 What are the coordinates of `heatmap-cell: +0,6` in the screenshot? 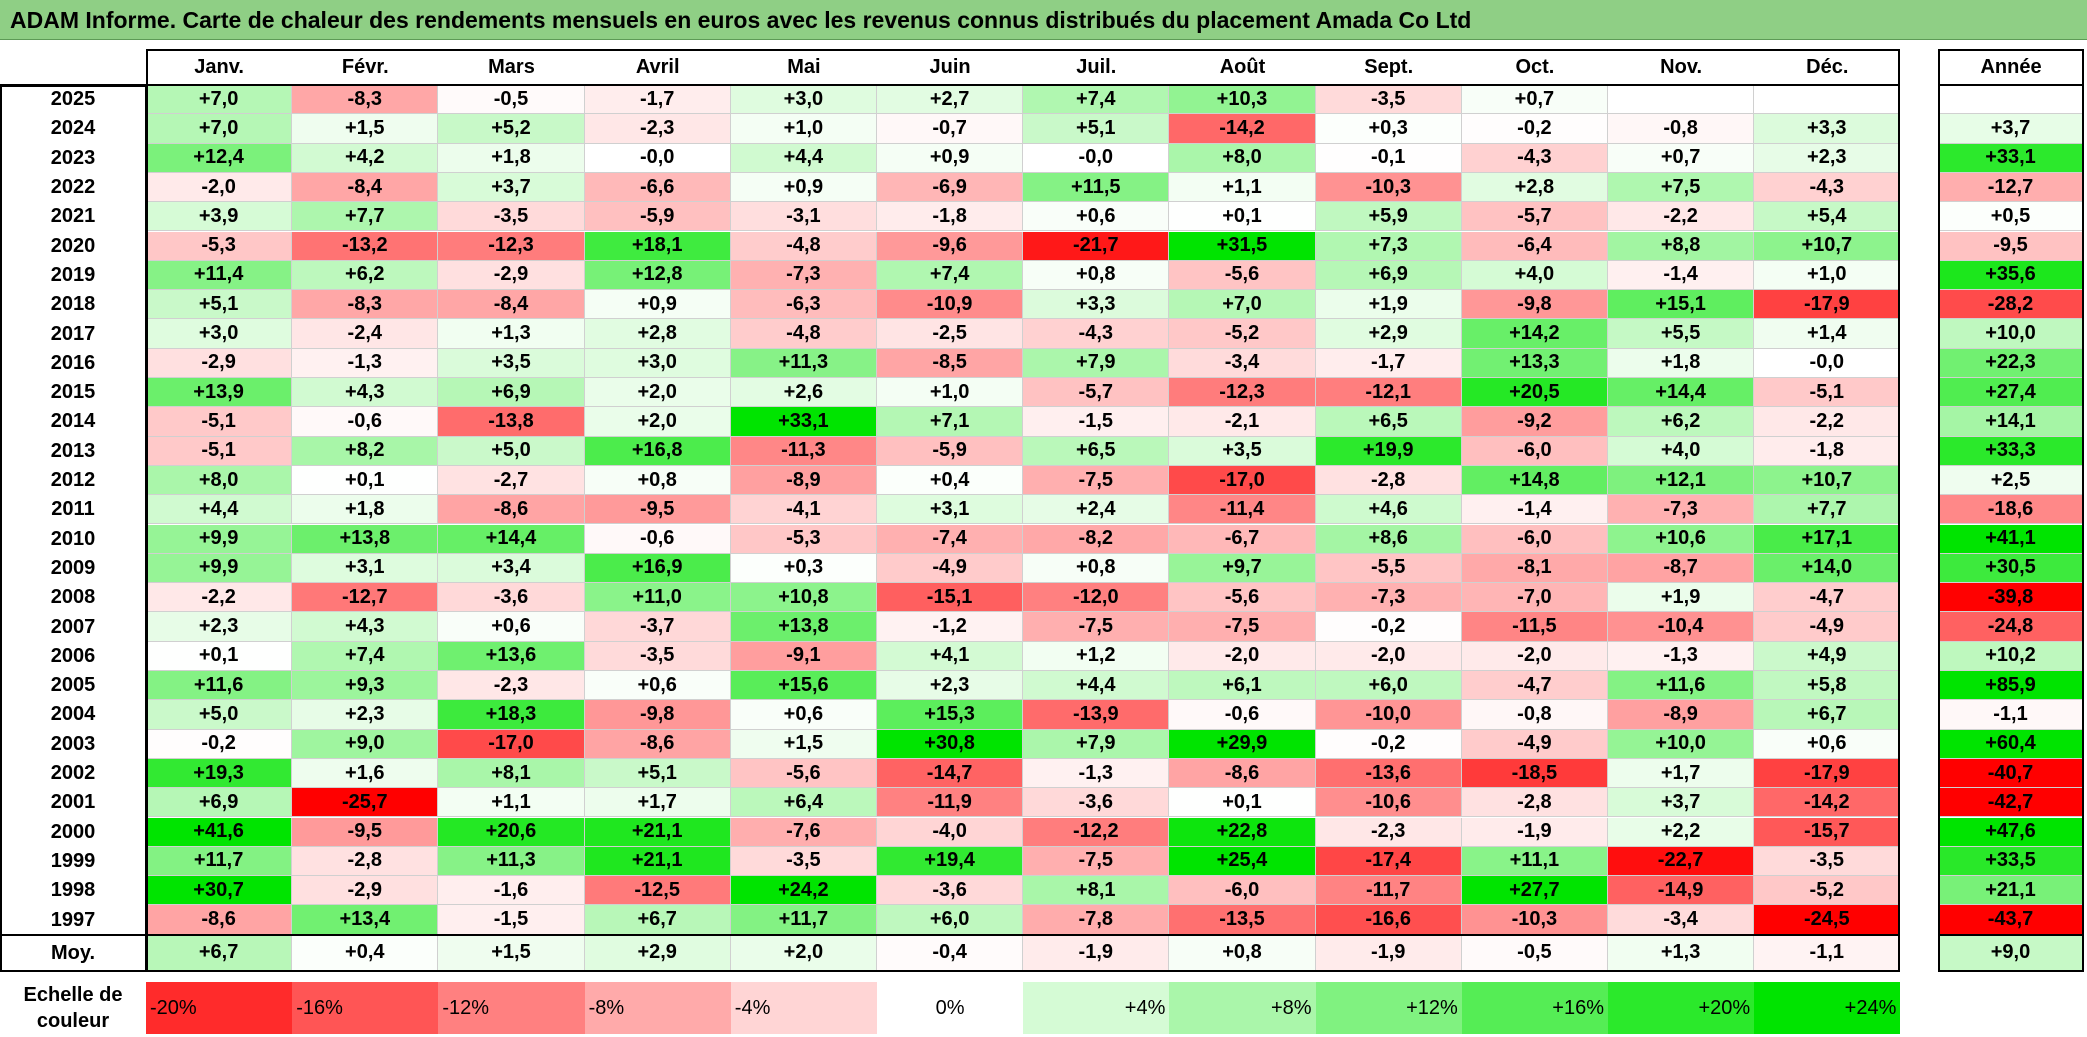 It's located at (511, 627).